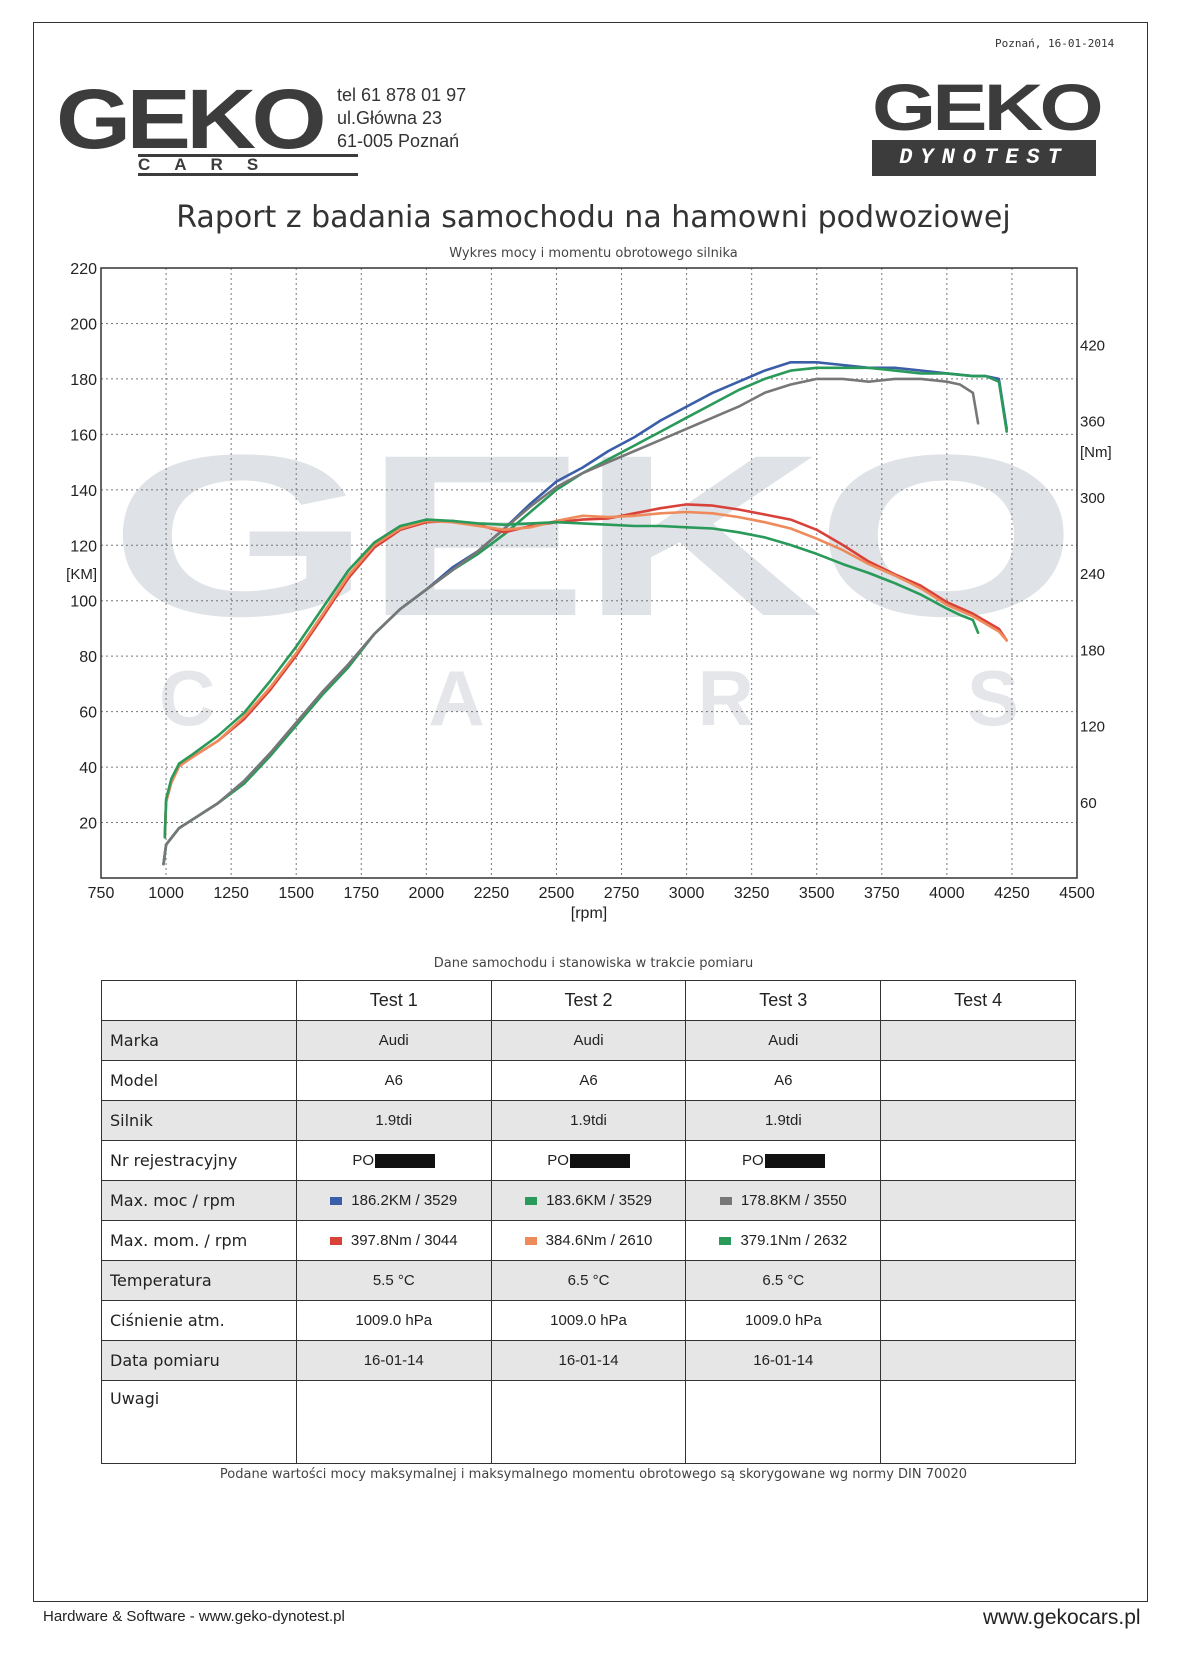  What do you see at coordinates (83, 324) in the screenshot?
I see `y-left-tick-label: 200` at bounding box center [83, 324].